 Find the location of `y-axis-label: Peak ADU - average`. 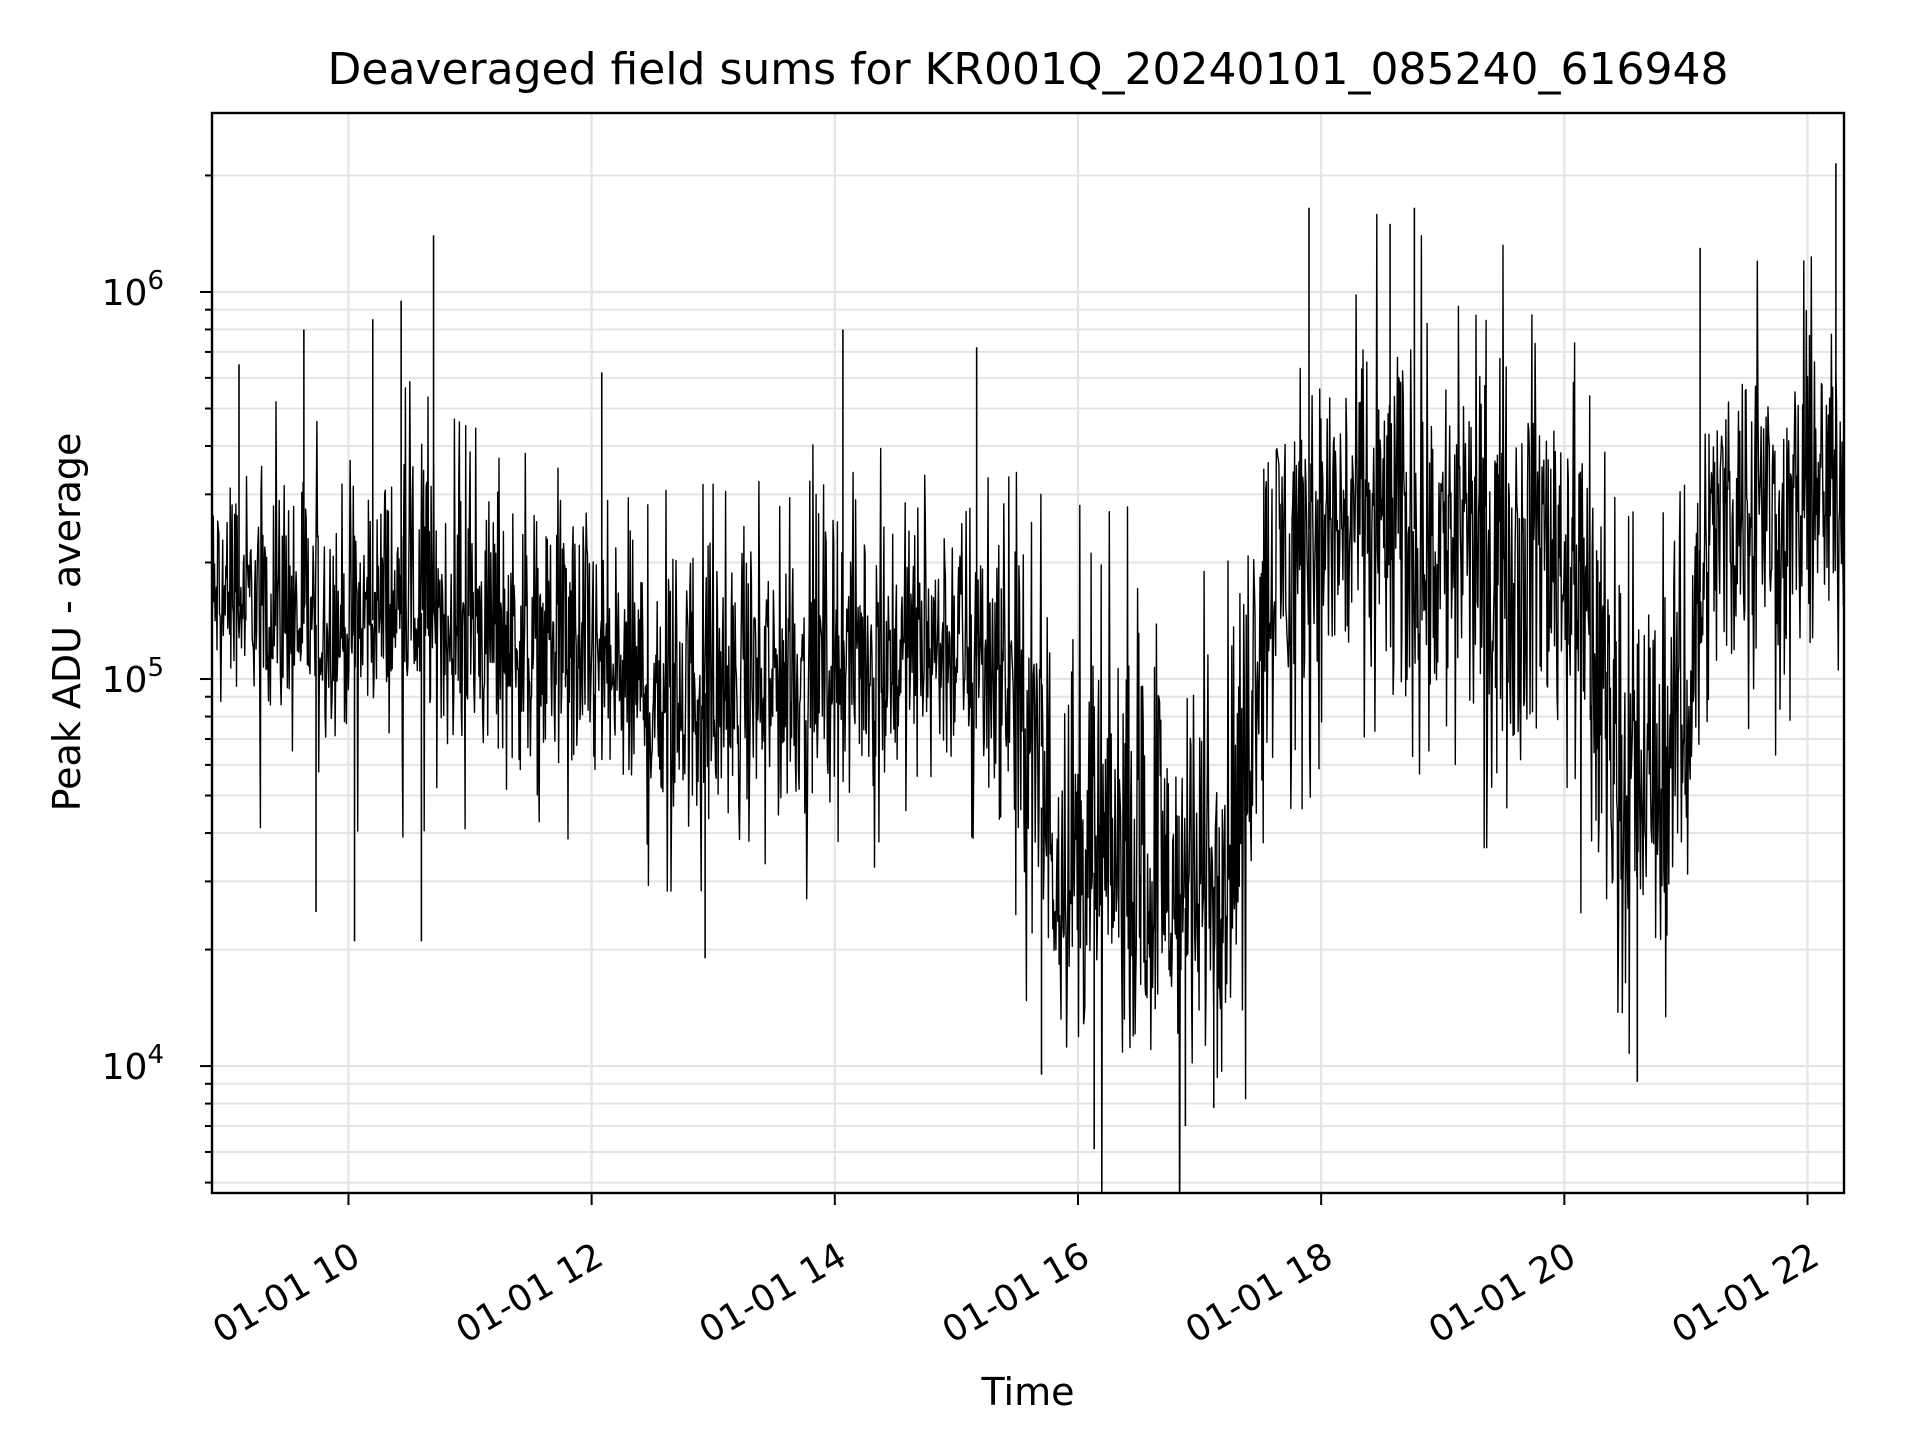

y-axis-label: Peak ADU - average is located at coordinates (67, 622).